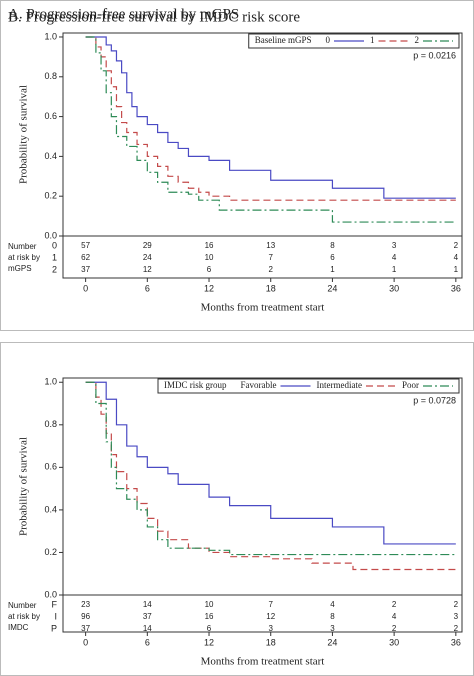 The width and height of the screenshot is (474, 676). I want to click on risk-table-label: mGPS, so click(20, 268).